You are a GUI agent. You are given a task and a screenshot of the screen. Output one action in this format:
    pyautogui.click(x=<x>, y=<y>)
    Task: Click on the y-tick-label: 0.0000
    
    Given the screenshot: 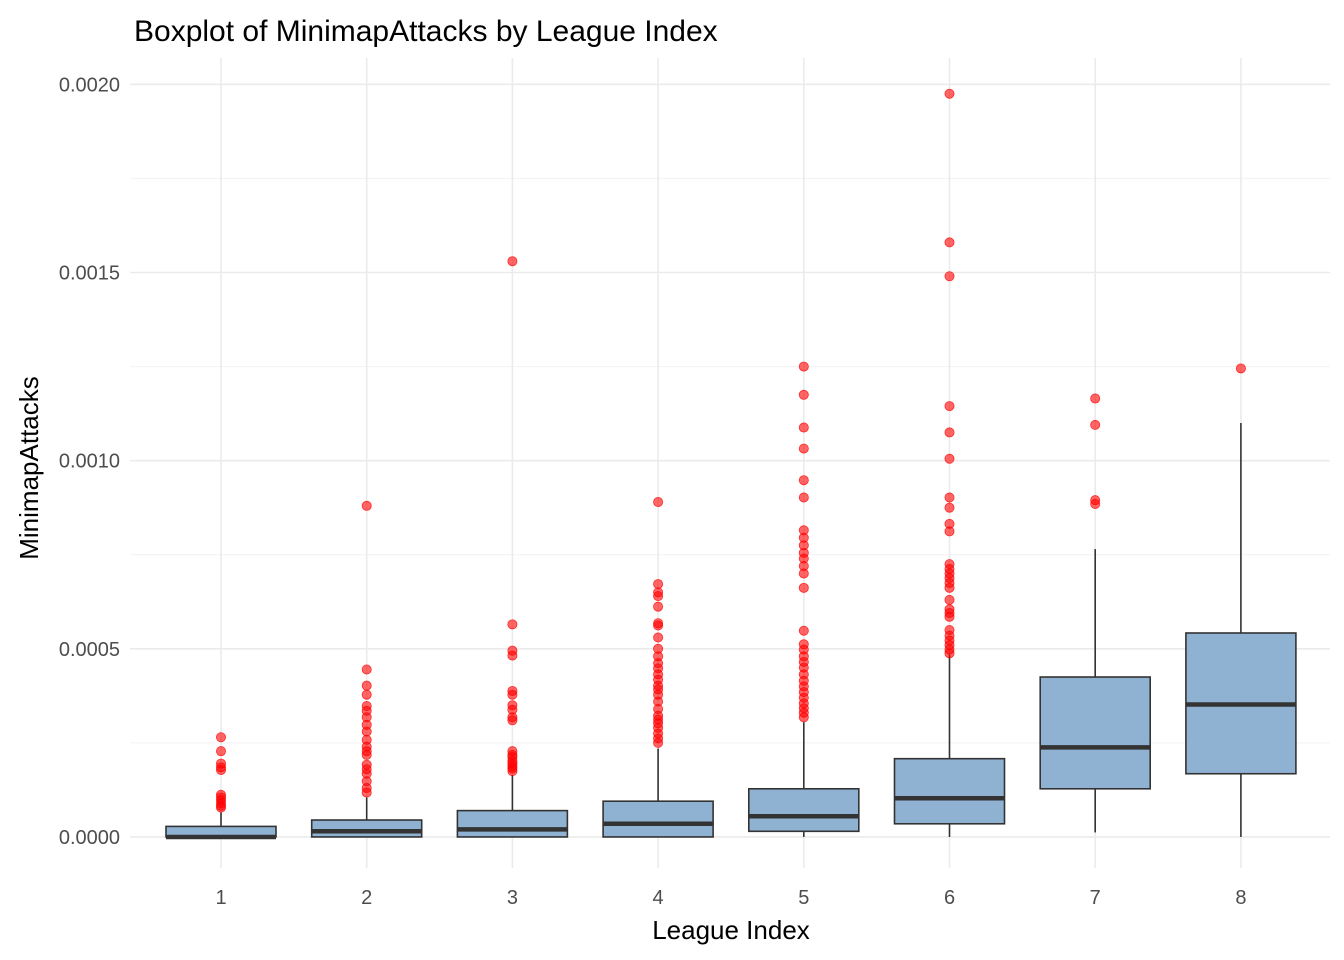 What is the action you would take?
    pyautogui.click(x=89, y=838)
    